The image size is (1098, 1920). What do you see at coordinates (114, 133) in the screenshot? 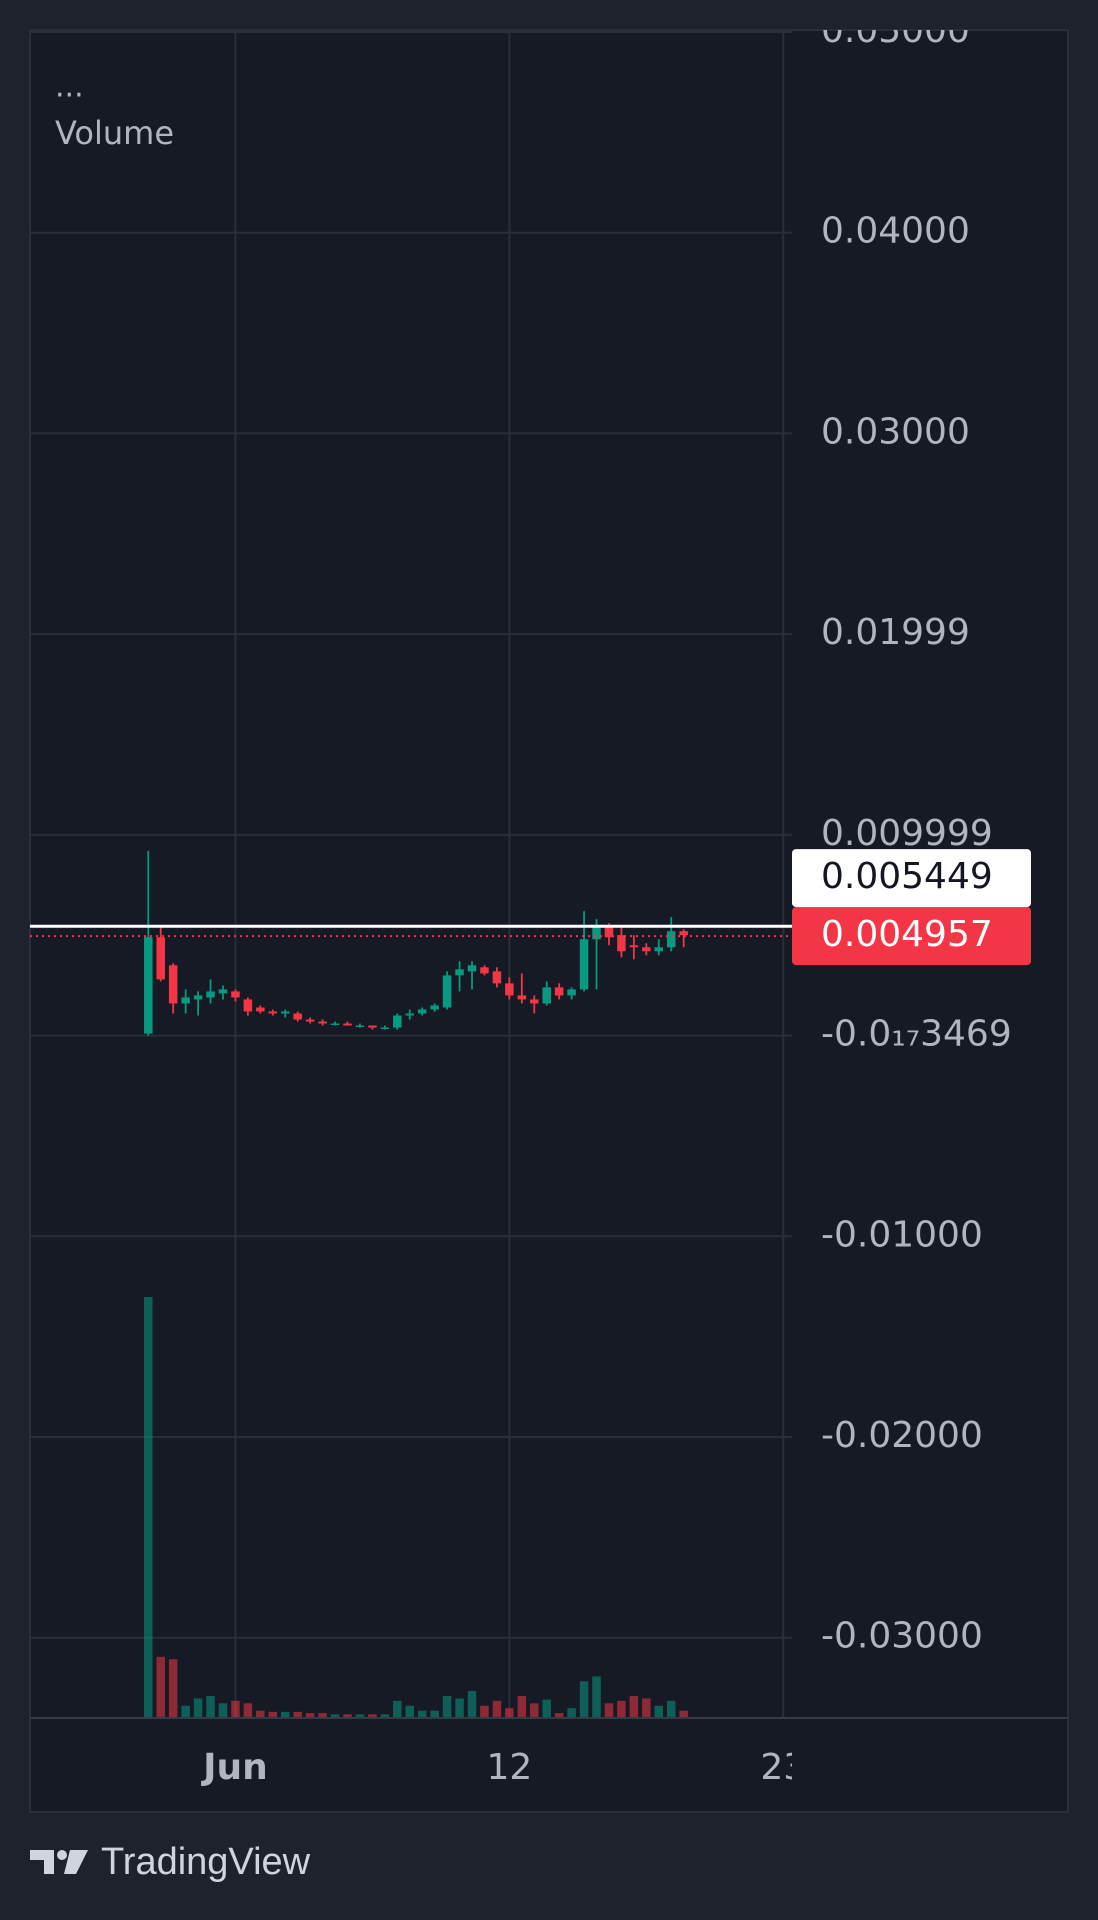
I see `volume-label: Volume` at bounding box center [114, 133].